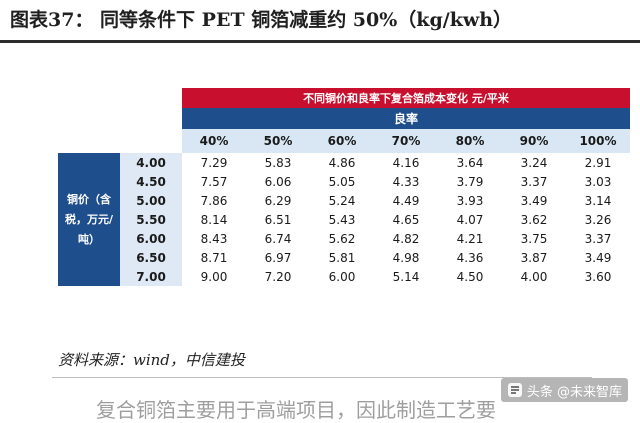 This screenshot has height=423, width=640. Describe the element at coordinates (296, 410) in the screenshot. I see `body-text-fragment: 复合铜箔主要用于高端项目，因此制造工艺要` at that location.